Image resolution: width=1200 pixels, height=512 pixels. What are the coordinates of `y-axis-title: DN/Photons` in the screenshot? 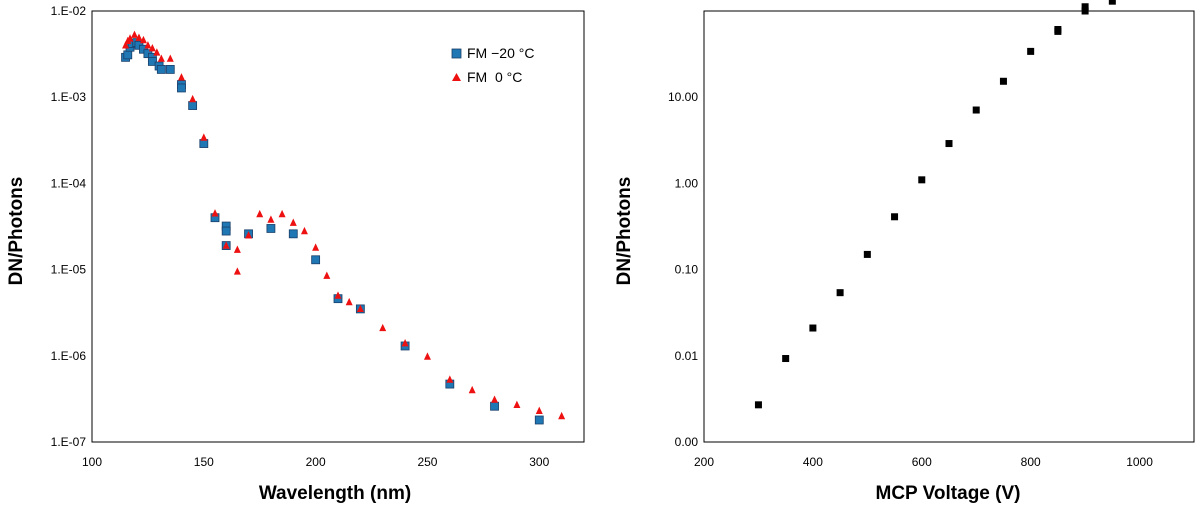 It's located at (624, 231).